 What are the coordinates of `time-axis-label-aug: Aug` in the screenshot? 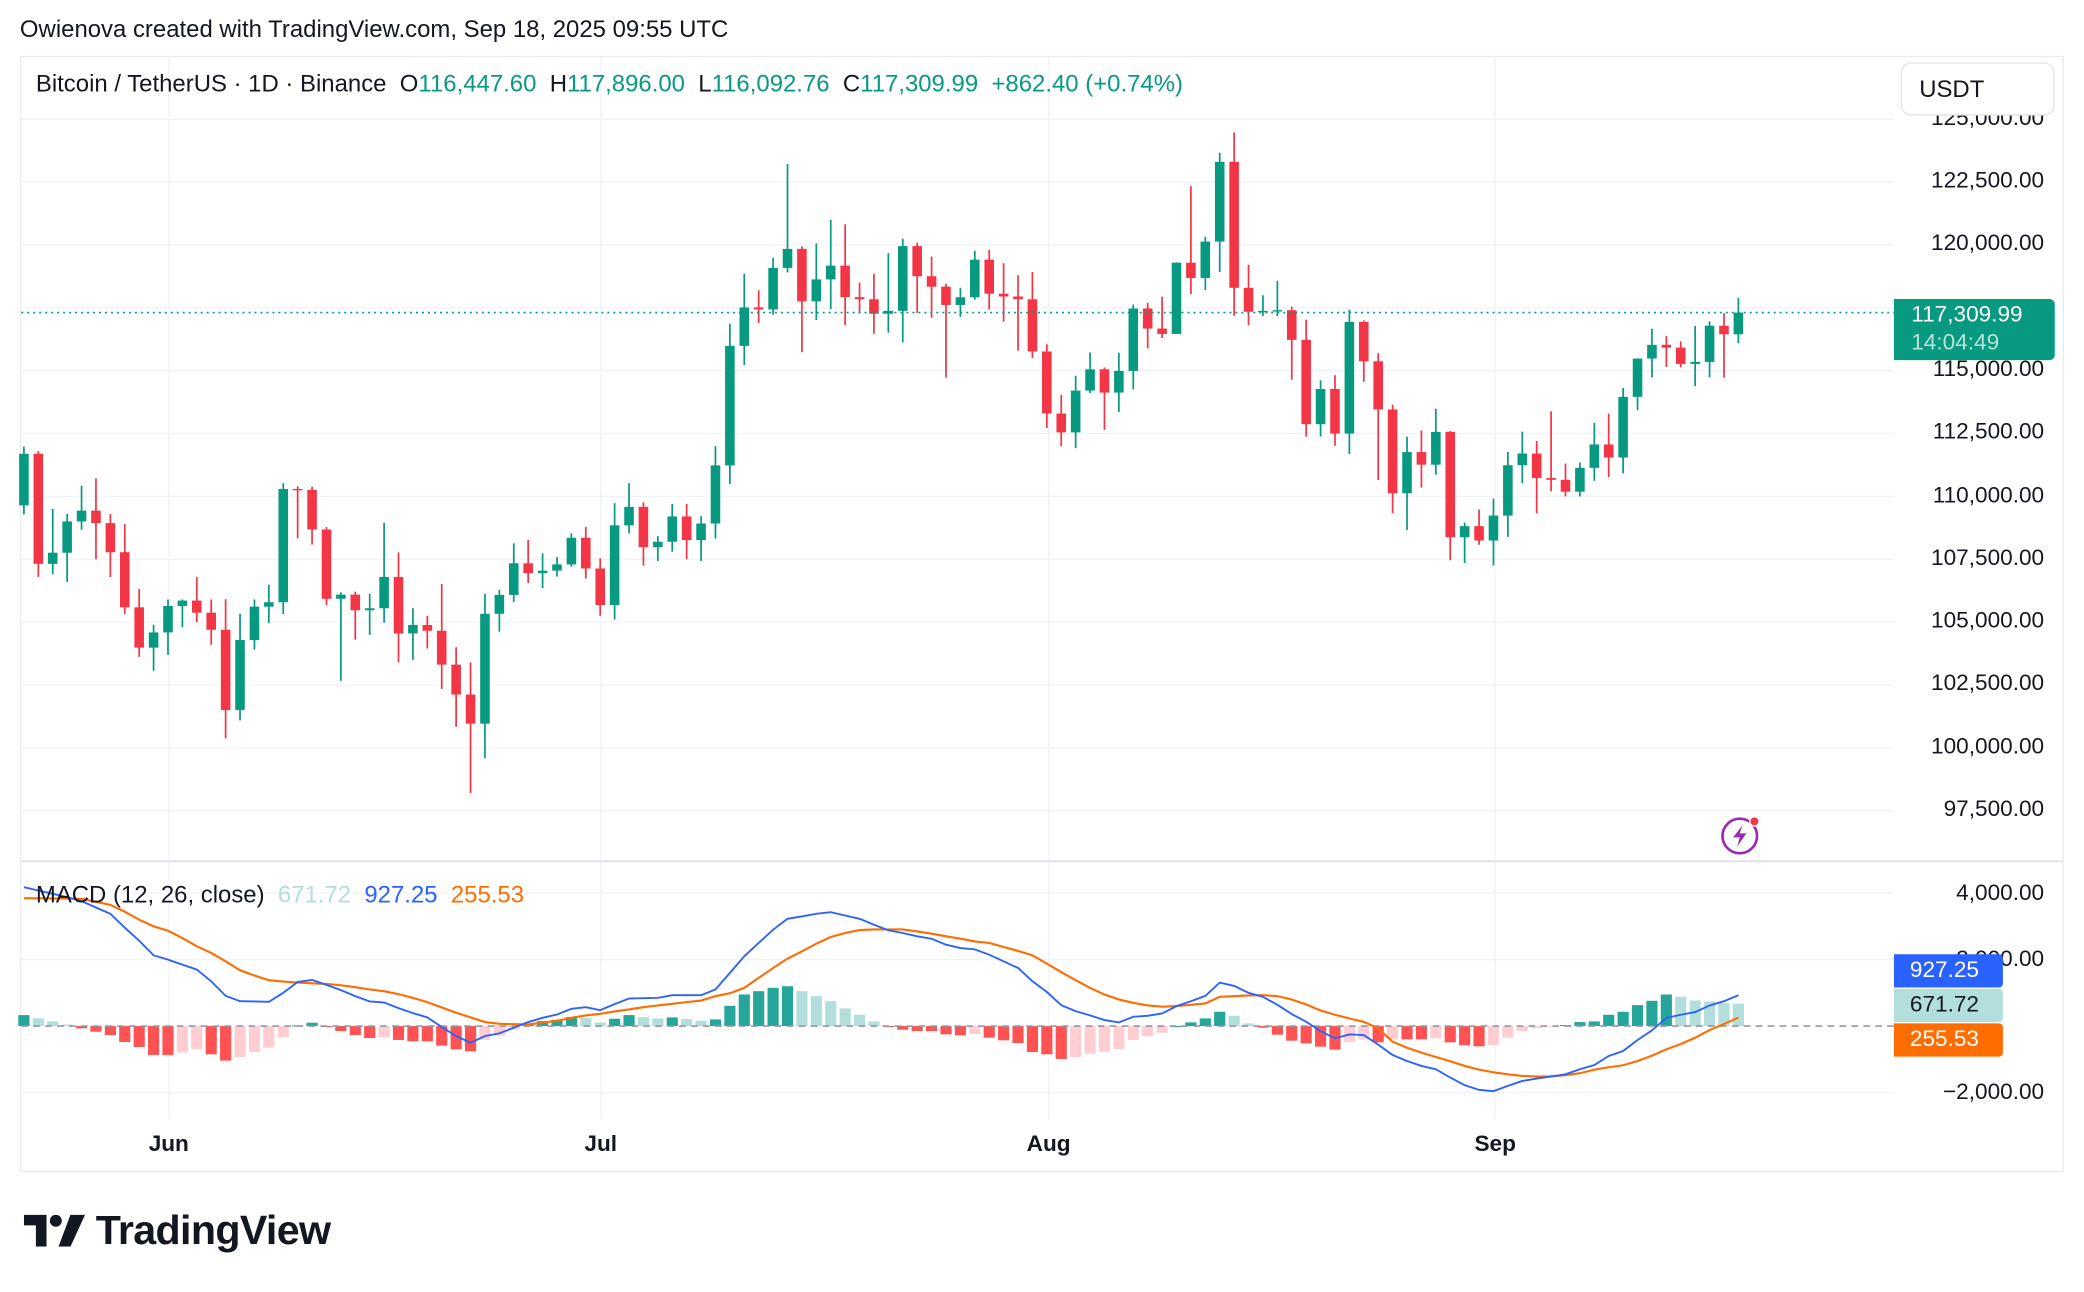 It's located at (1048, 1144).